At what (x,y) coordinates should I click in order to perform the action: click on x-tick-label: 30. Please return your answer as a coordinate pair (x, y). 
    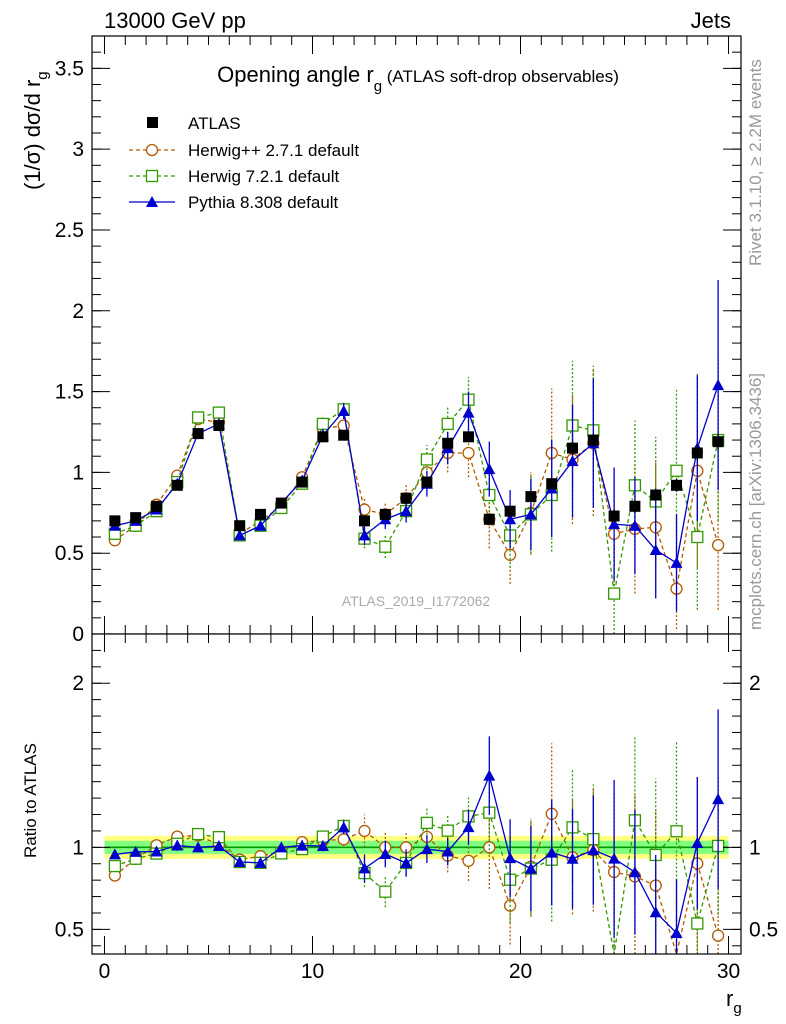
    Looking at the image, I should click on (728, 971).